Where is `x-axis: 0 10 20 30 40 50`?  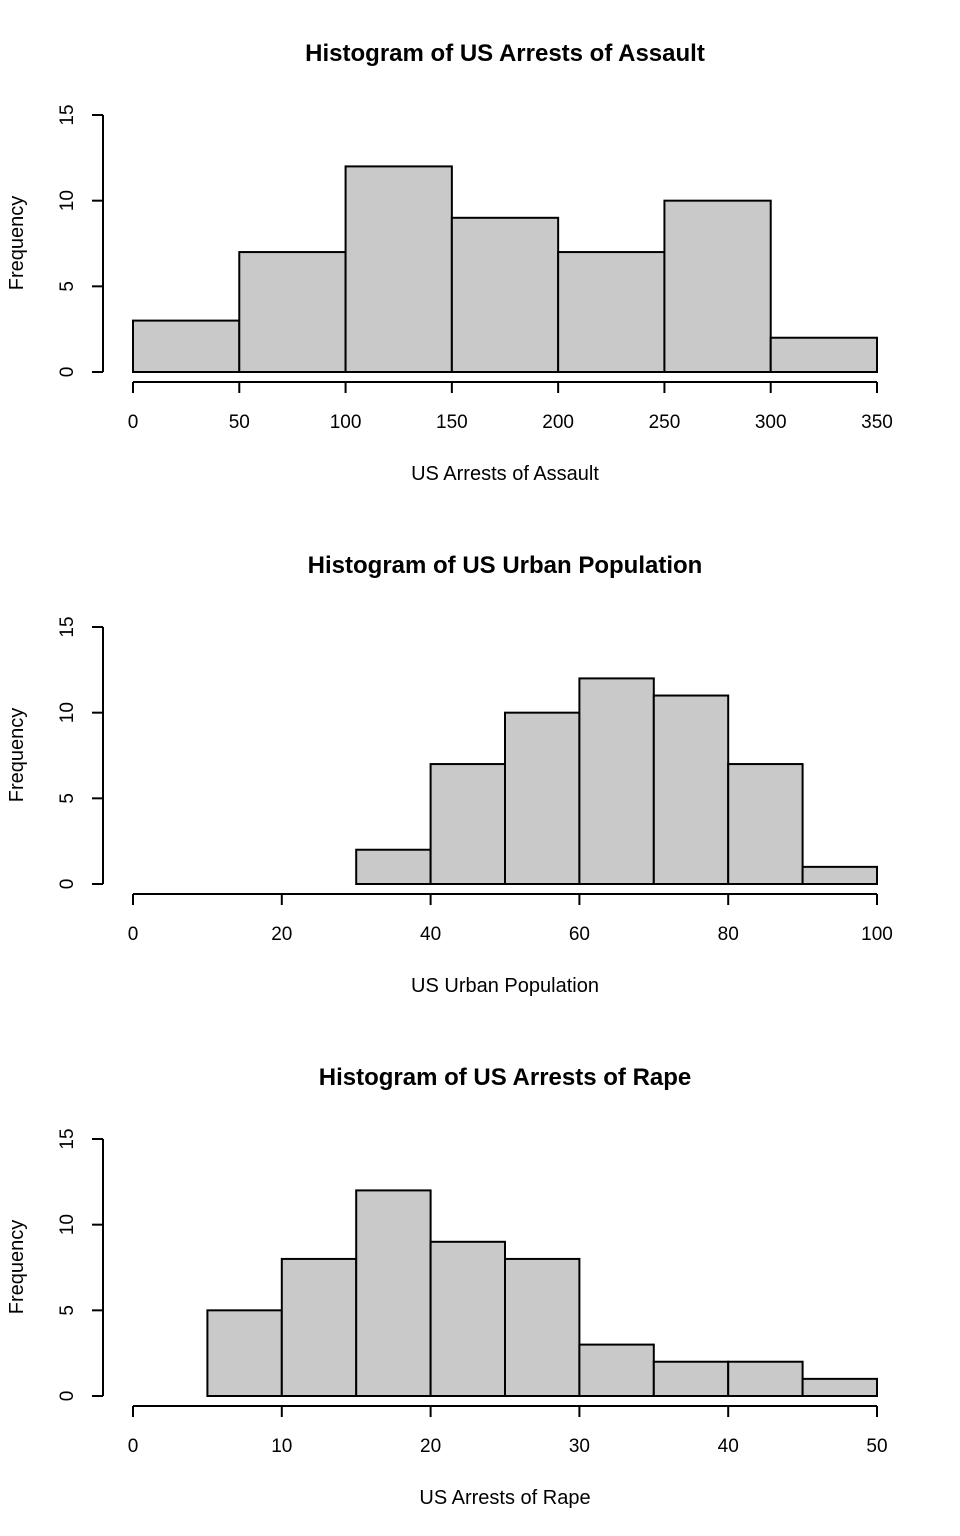
x-axis: 0 10 20 30 40 50 is located at coordinates (508, 1431).